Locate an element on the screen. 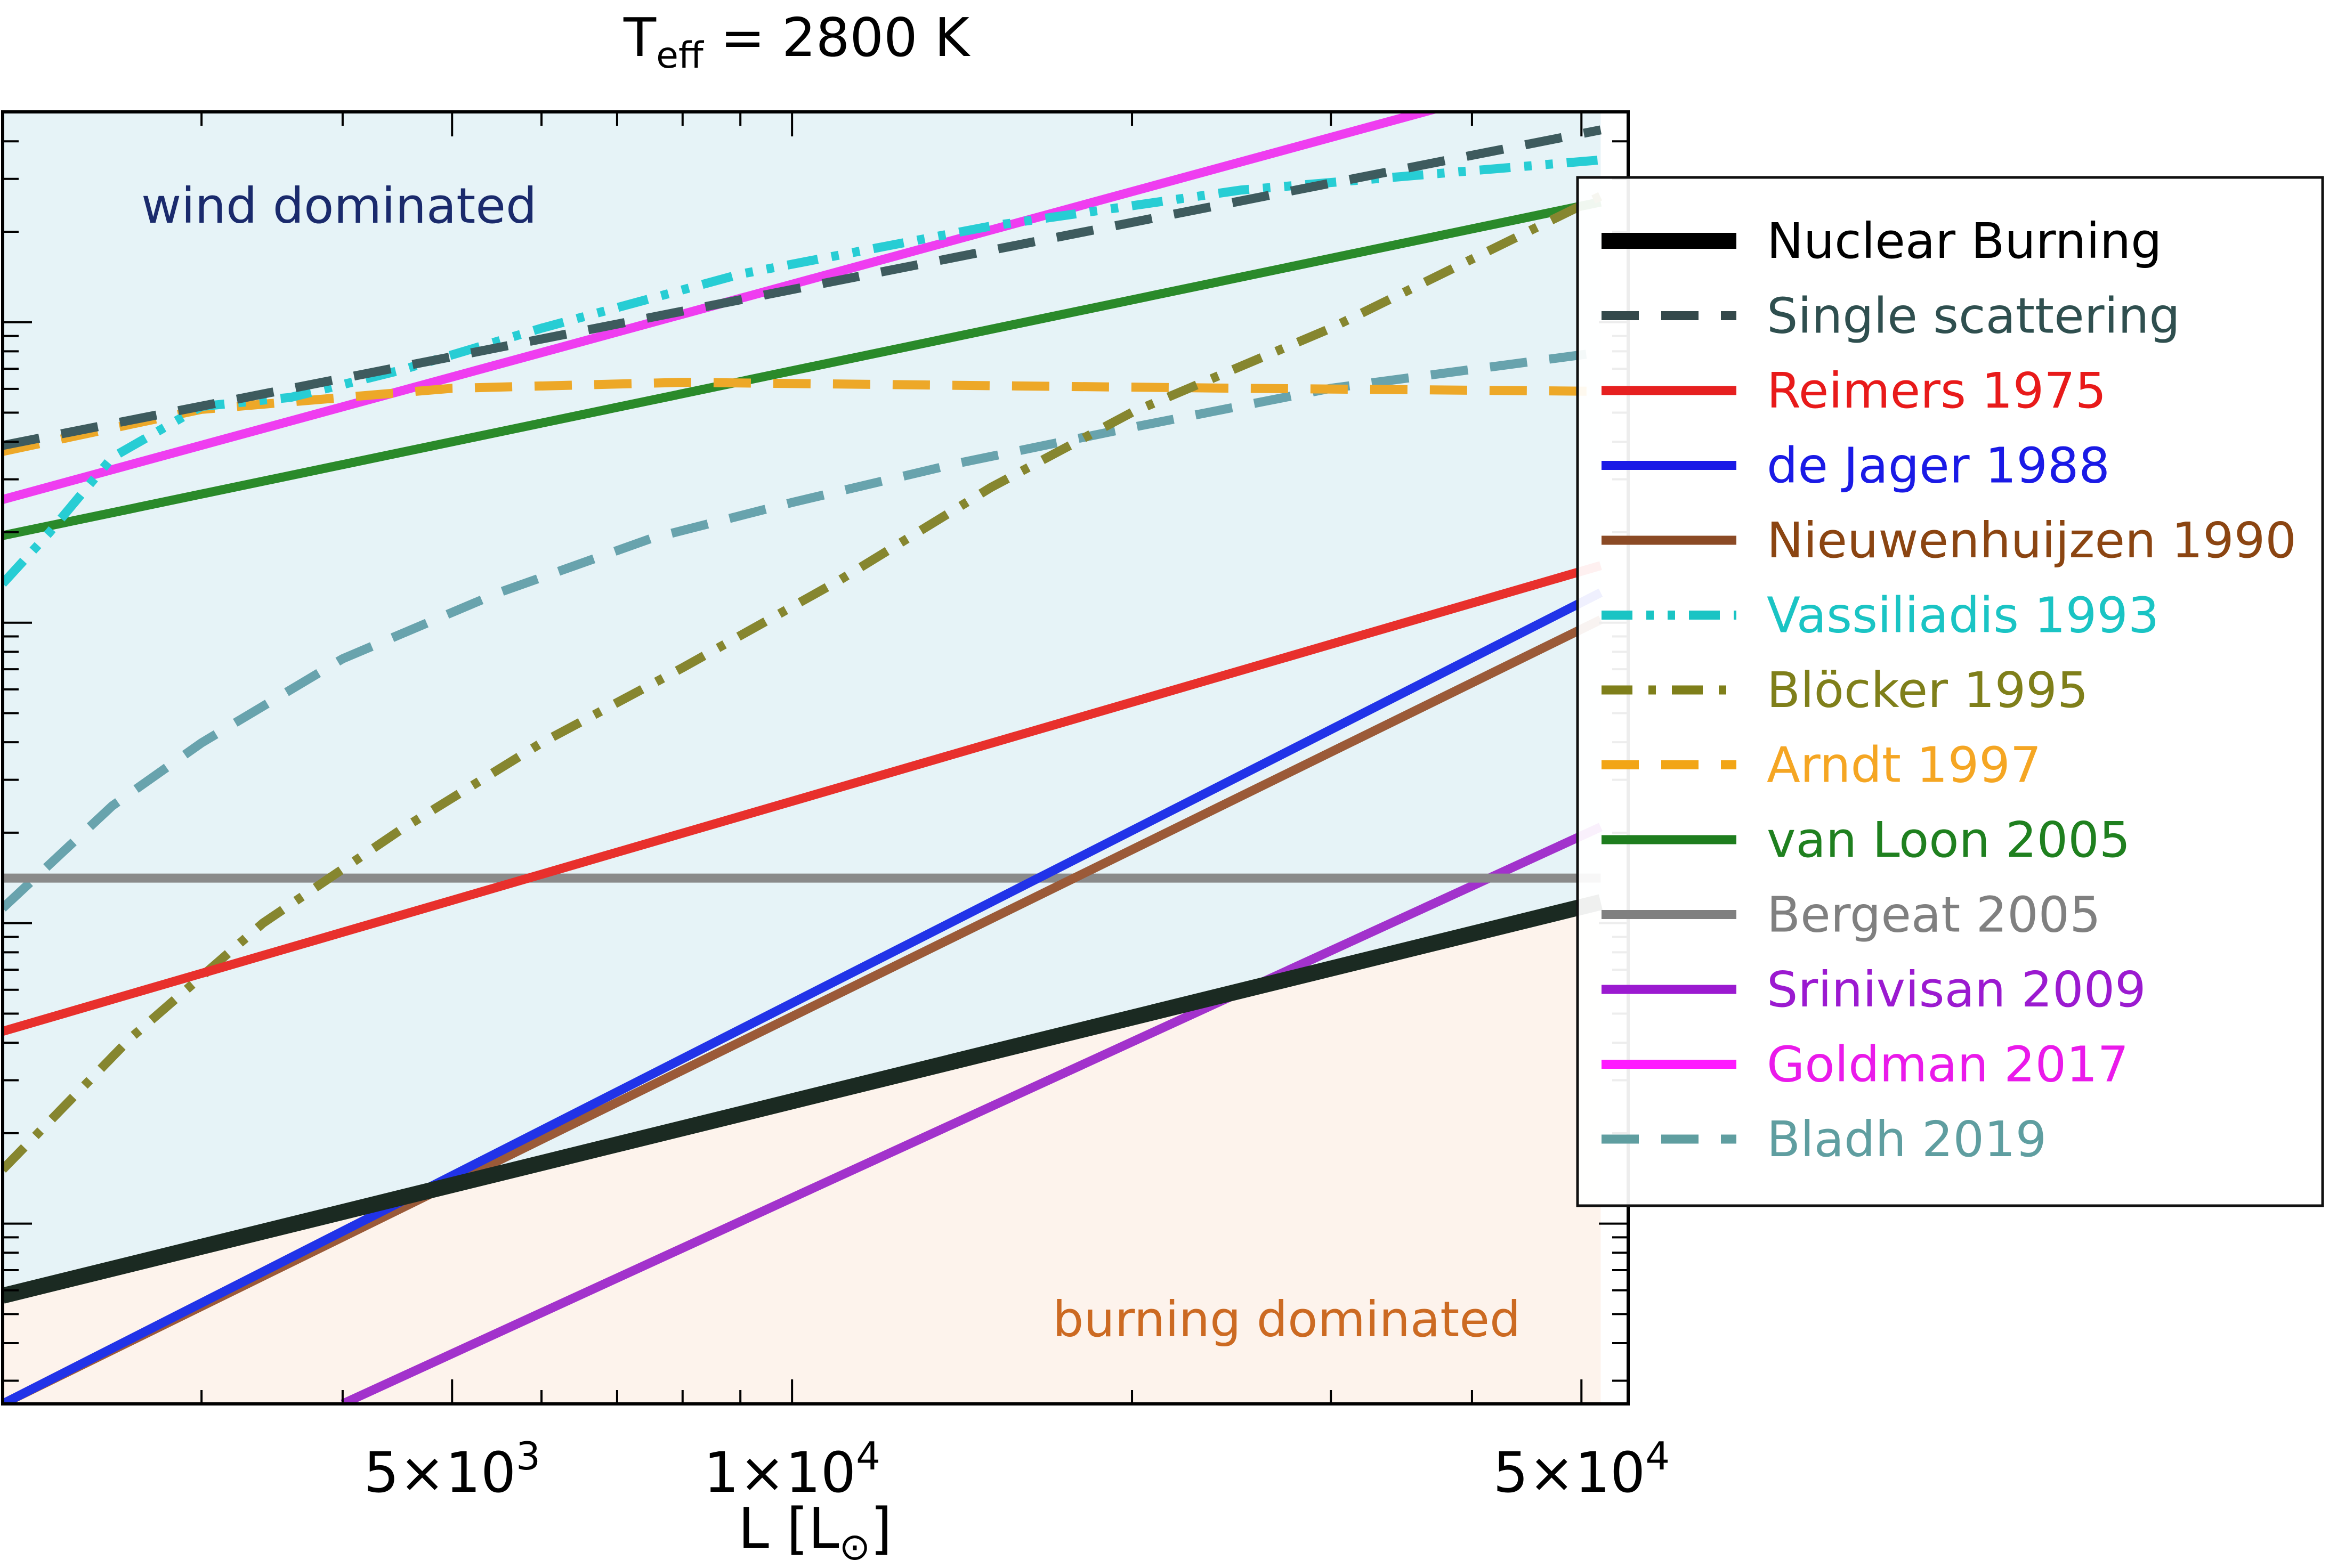 The image size is (2329, 1568). legend-item-11: Goldman 2017 is located at coordinates (1866, 1064).